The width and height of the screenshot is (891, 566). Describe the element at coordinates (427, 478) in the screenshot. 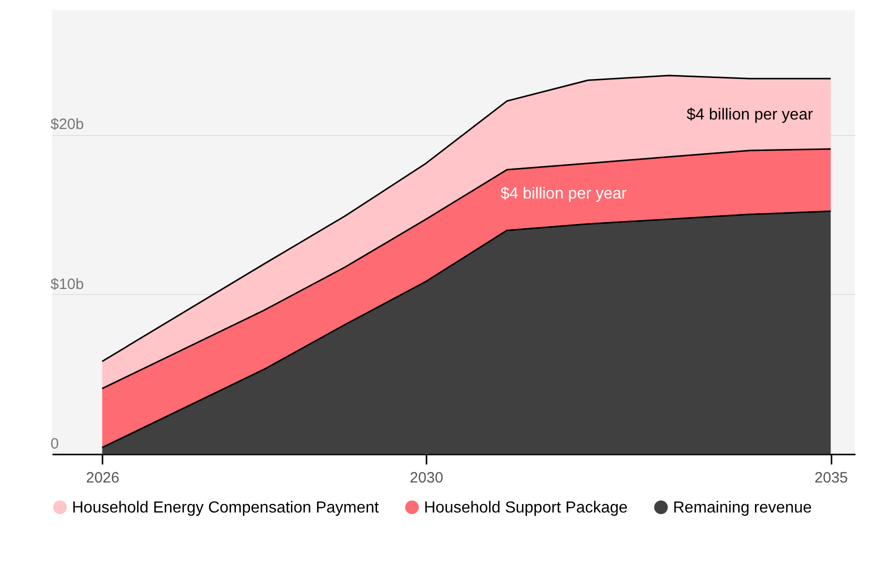

I see `x-tick-label: 2030` at that location.